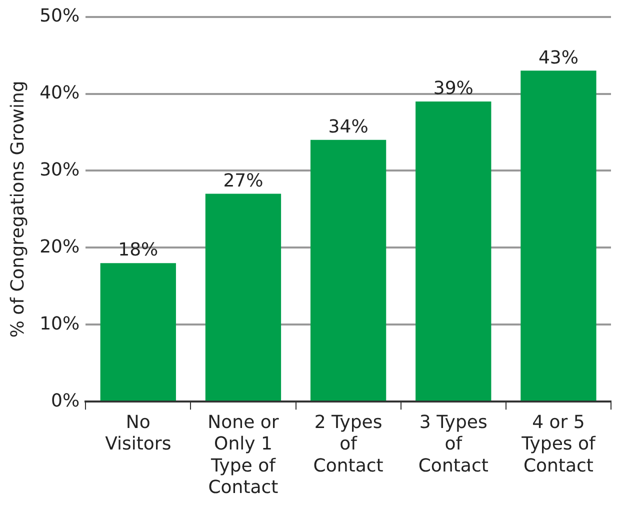 This screenshot has width=621, height=506. Describe the element at coordinates (60, 93) in the screenshot. I see `y-tick-label: 40%` at that location.